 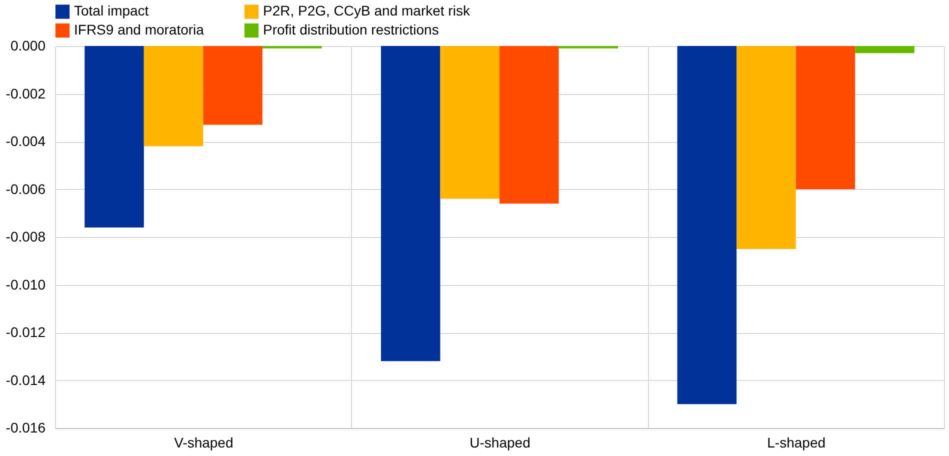 What do you see at coordinates (500, 442) in the screenshot?
I see `x-tick-label: U-shaped` at bounding box center [500, 442].